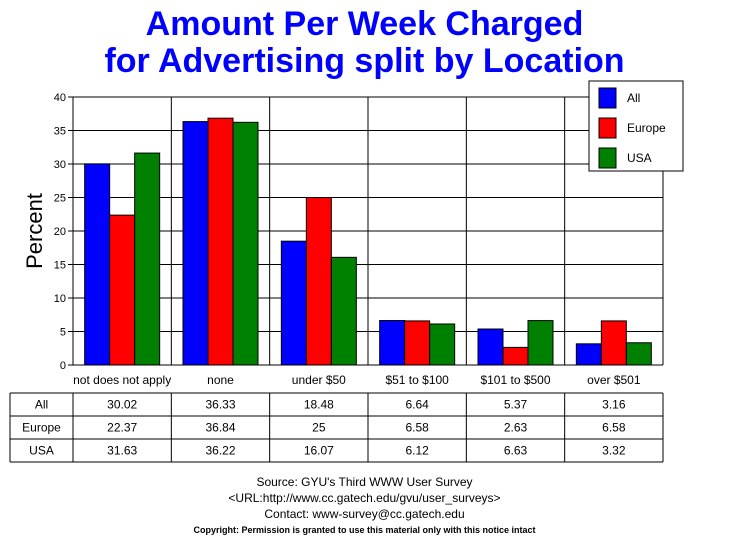 The image size is (729, 553). Describe the element at coordinates (516, 428) in the screenshot. I see `table-cell-europe-4: 2.63` at that location.